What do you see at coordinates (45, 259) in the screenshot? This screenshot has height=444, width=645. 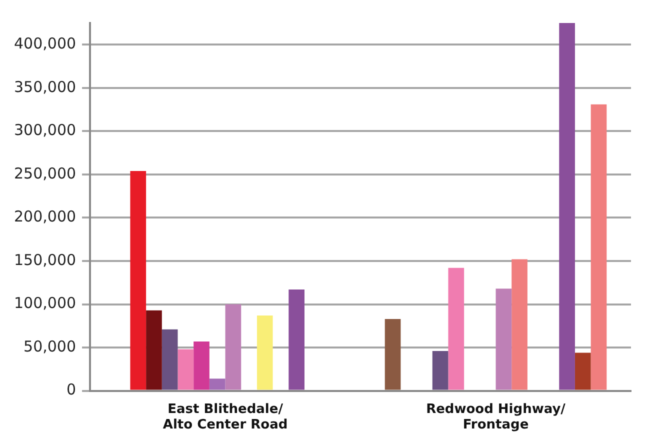 I see `y-tick-label: 150,000` at bounding box center [45, 259].